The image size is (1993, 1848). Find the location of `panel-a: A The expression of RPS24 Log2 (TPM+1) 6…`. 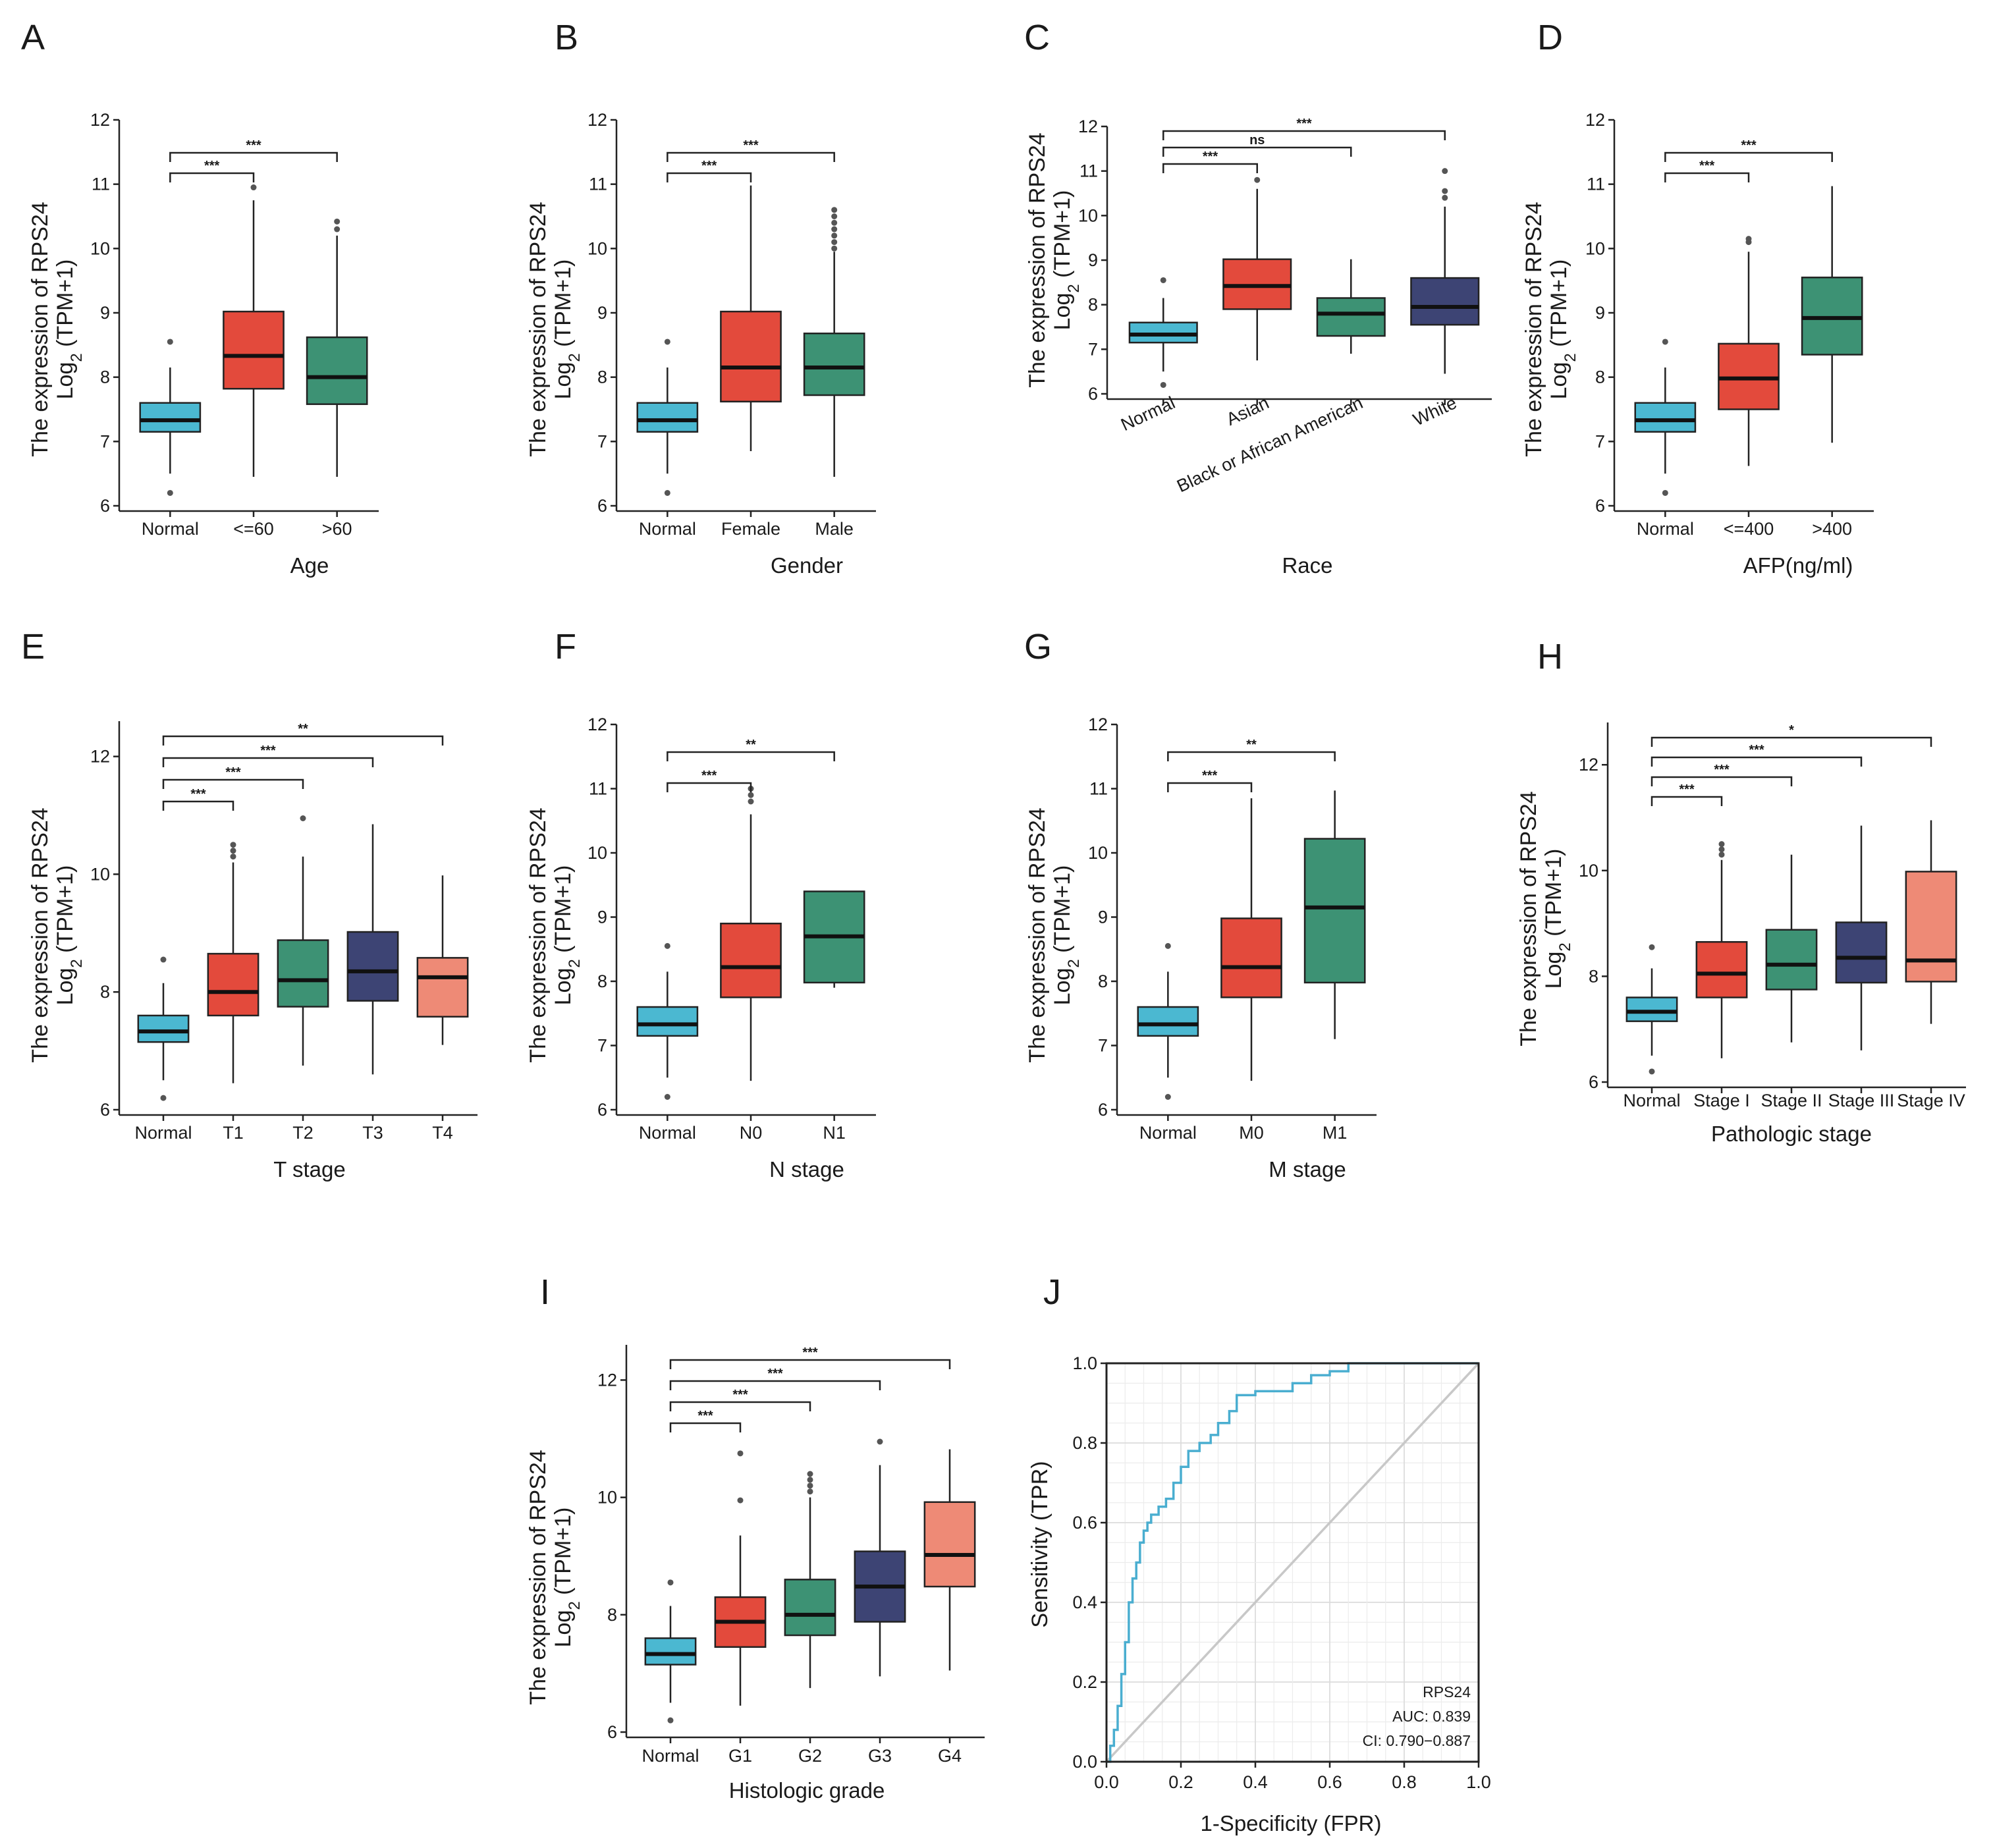

panel-a: A The expression of RPS24 Log2 (TPM+1) 6… is located at coordinates (200, 298).